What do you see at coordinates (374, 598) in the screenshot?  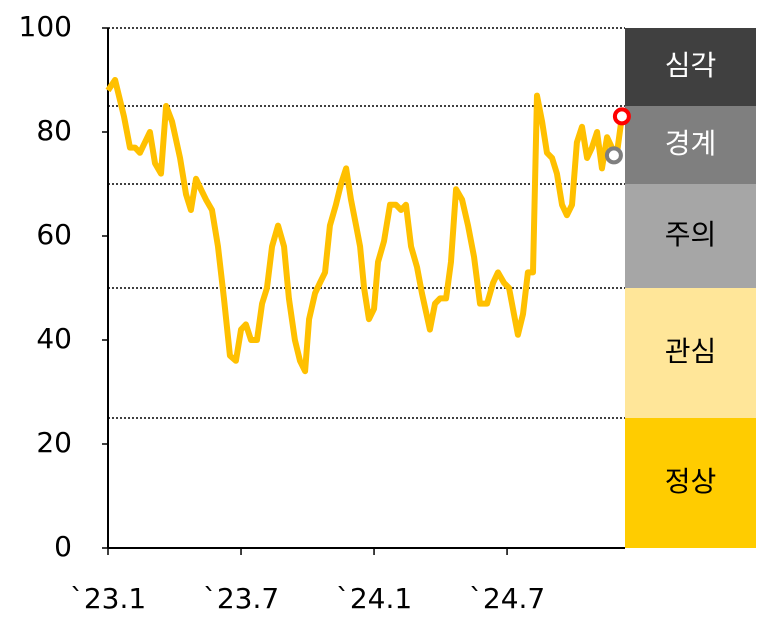 I see `x-tick-label: `24.1` at bounding box center [374, 598].